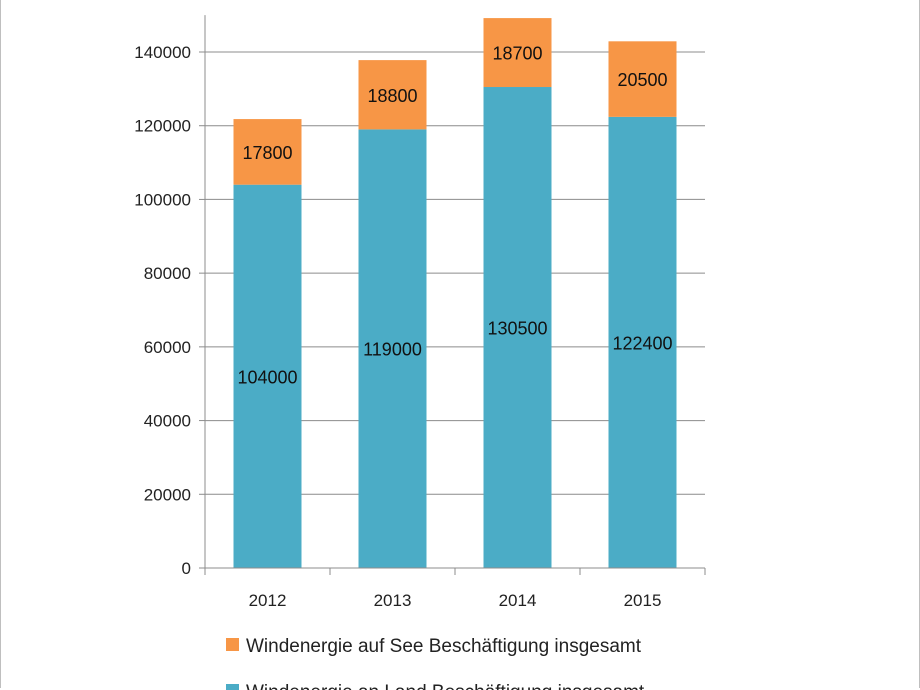  I want to click on x-tick-label: 2012, so click(268, 600).